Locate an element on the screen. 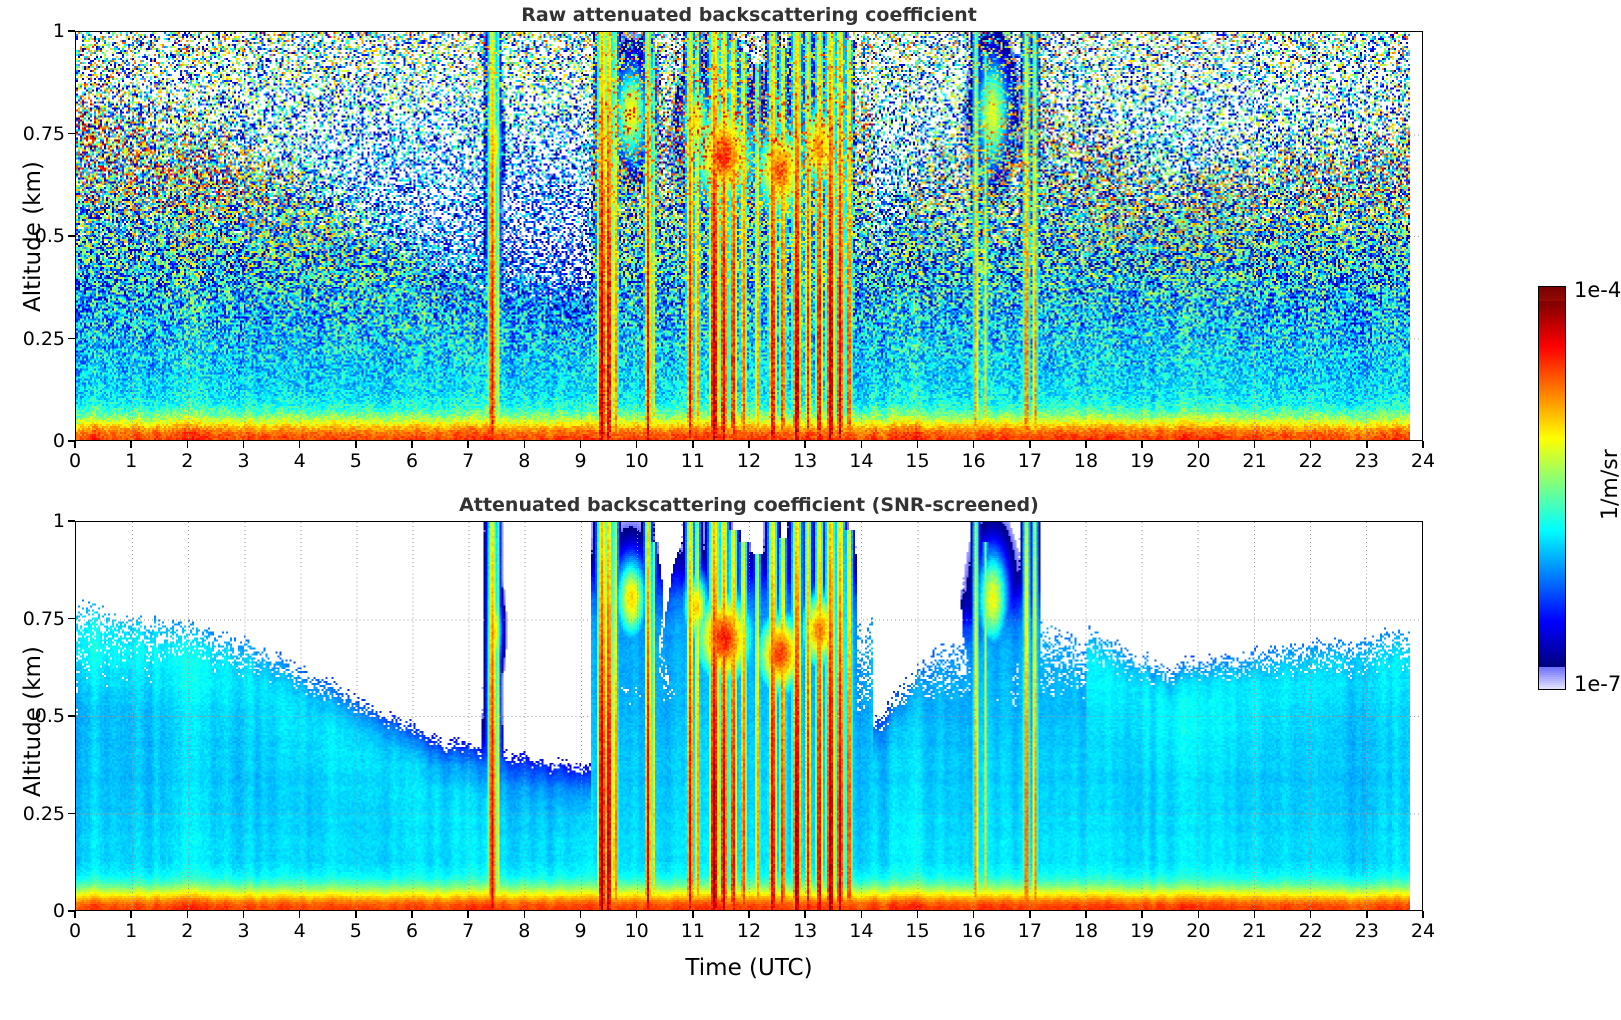  bottom-x-tick-label: 0 is located at coordinates (75, 931).